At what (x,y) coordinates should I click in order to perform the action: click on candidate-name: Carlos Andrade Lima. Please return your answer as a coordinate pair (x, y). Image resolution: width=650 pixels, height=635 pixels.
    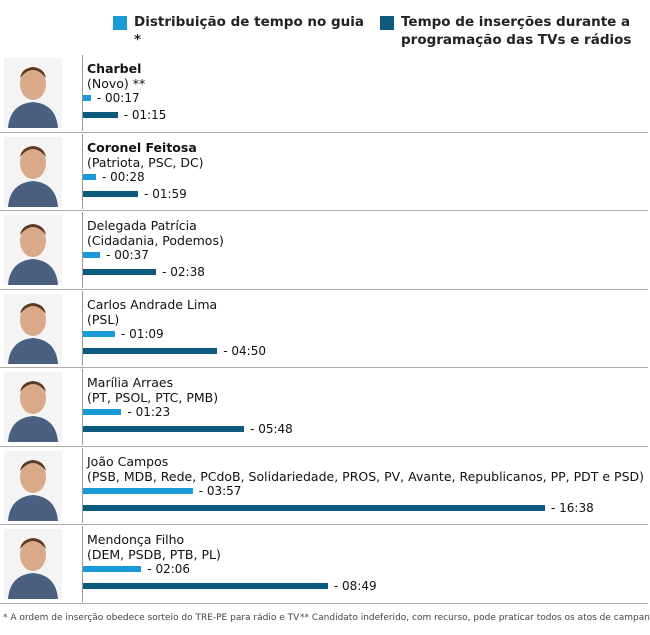
    Looking at the image, I should click on (152, 304).